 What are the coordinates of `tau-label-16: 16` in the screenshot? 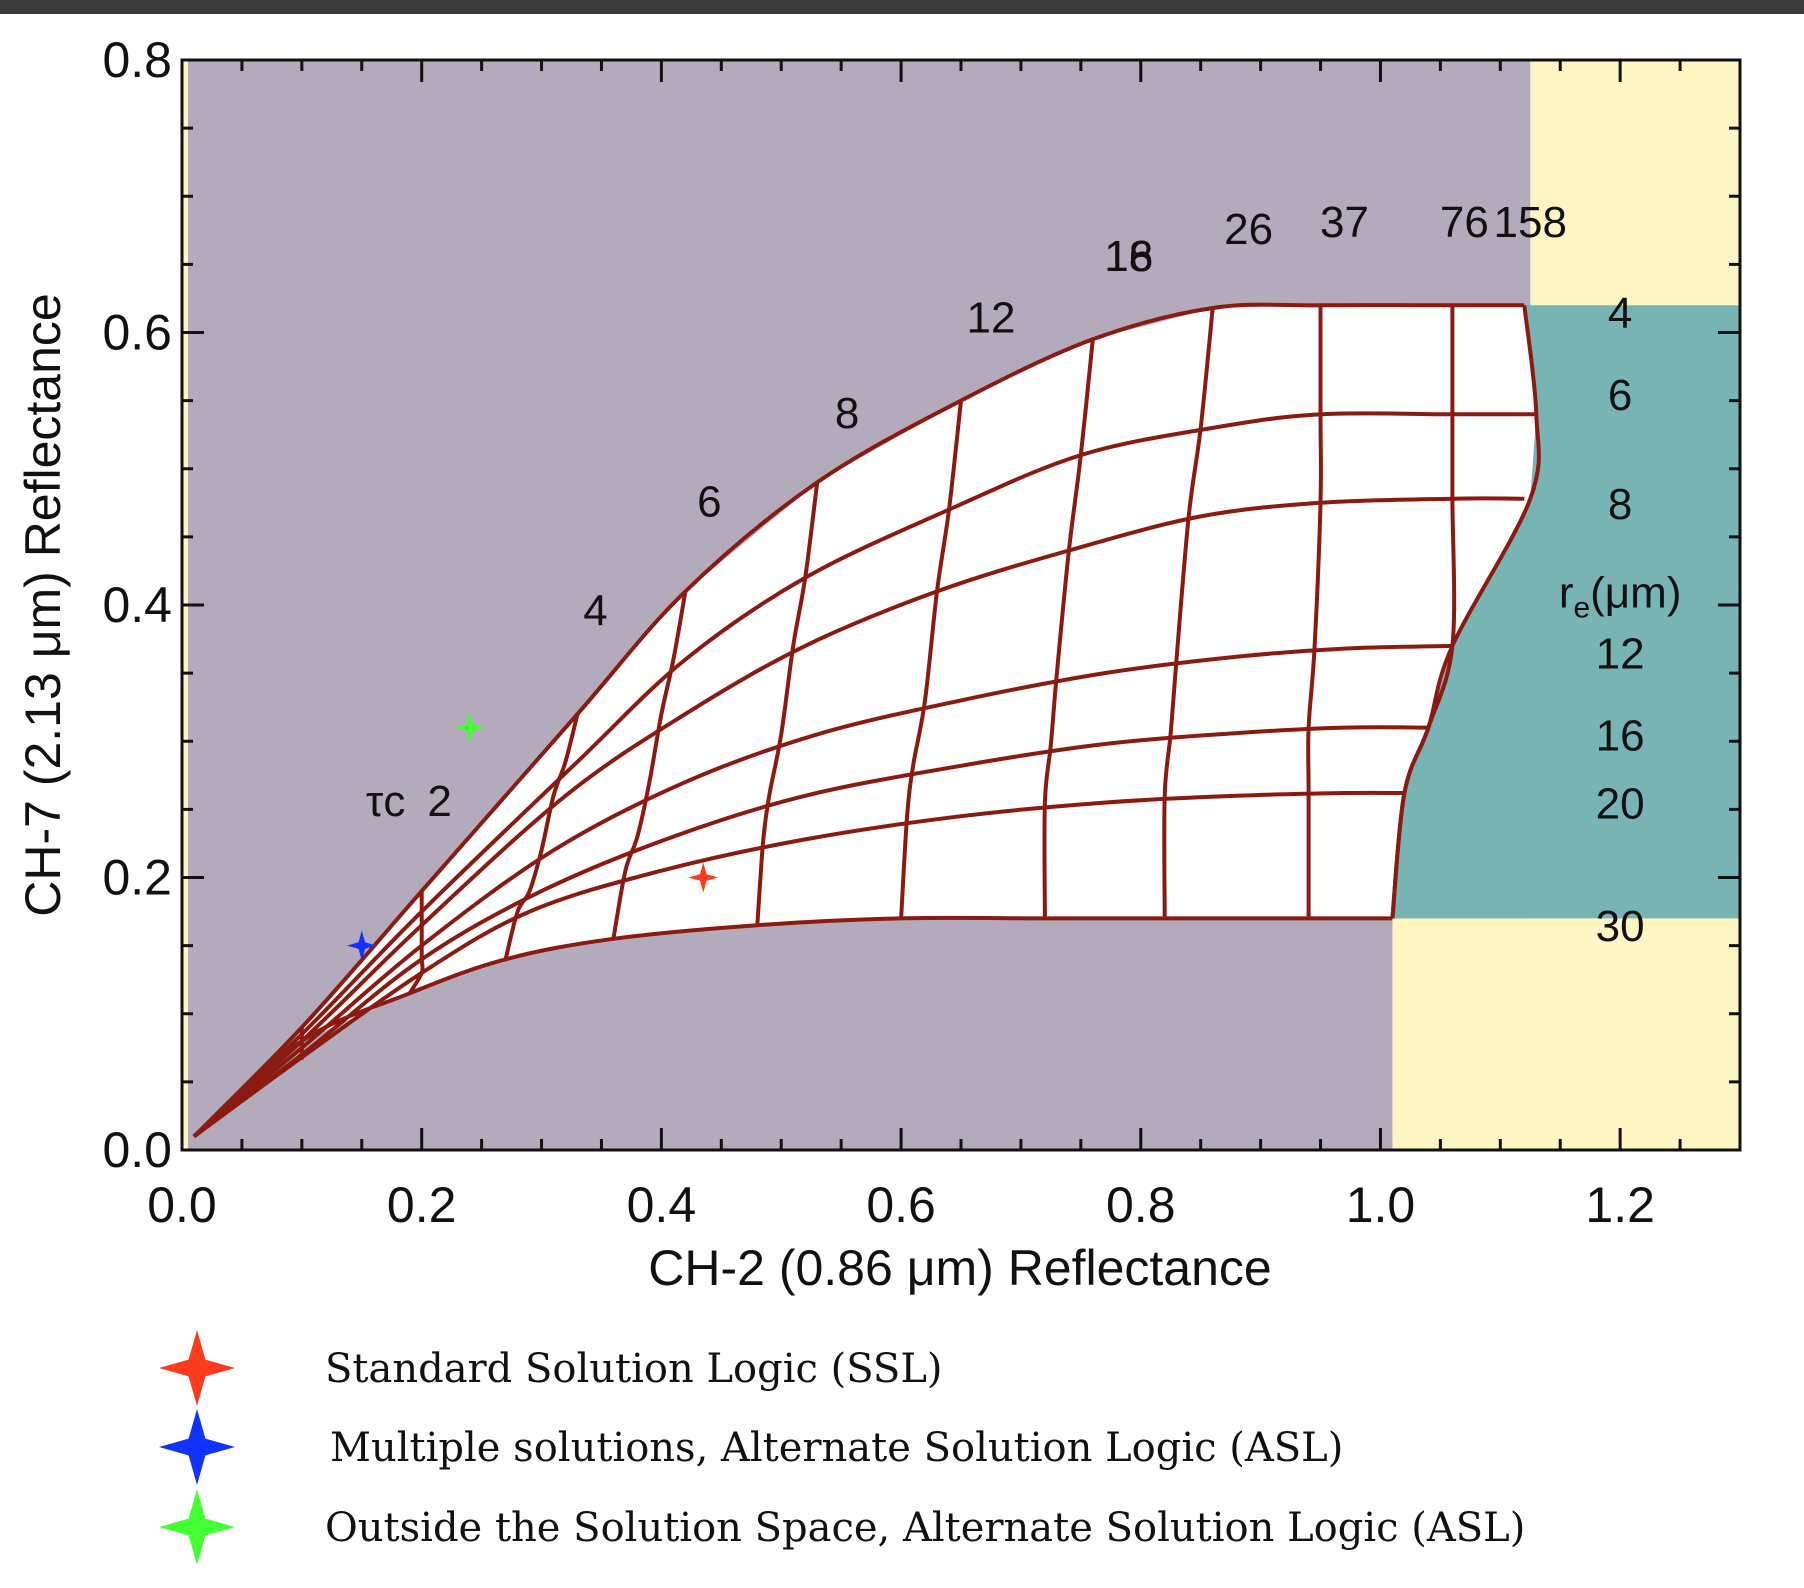 It's located at (1128, 256).